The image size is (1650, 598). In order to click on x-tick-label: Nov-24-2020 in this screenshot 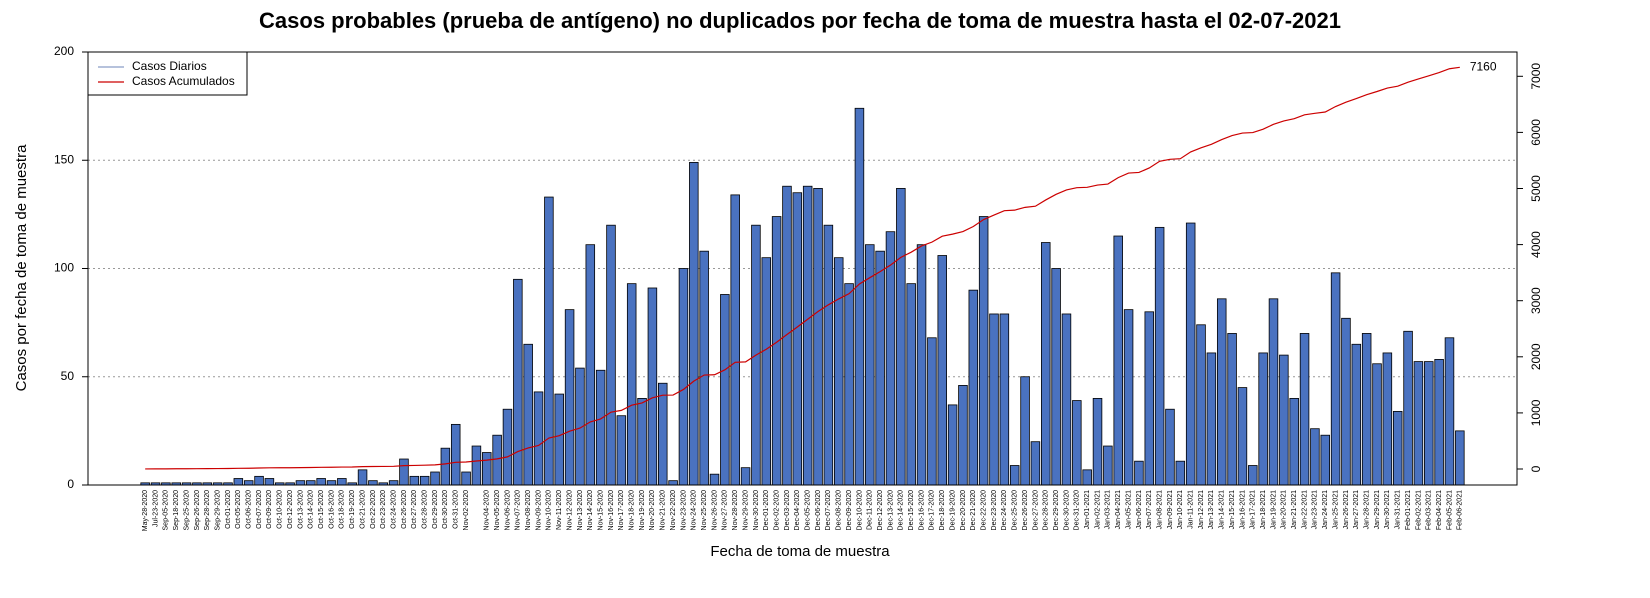, I will do `click(694, 510)`.